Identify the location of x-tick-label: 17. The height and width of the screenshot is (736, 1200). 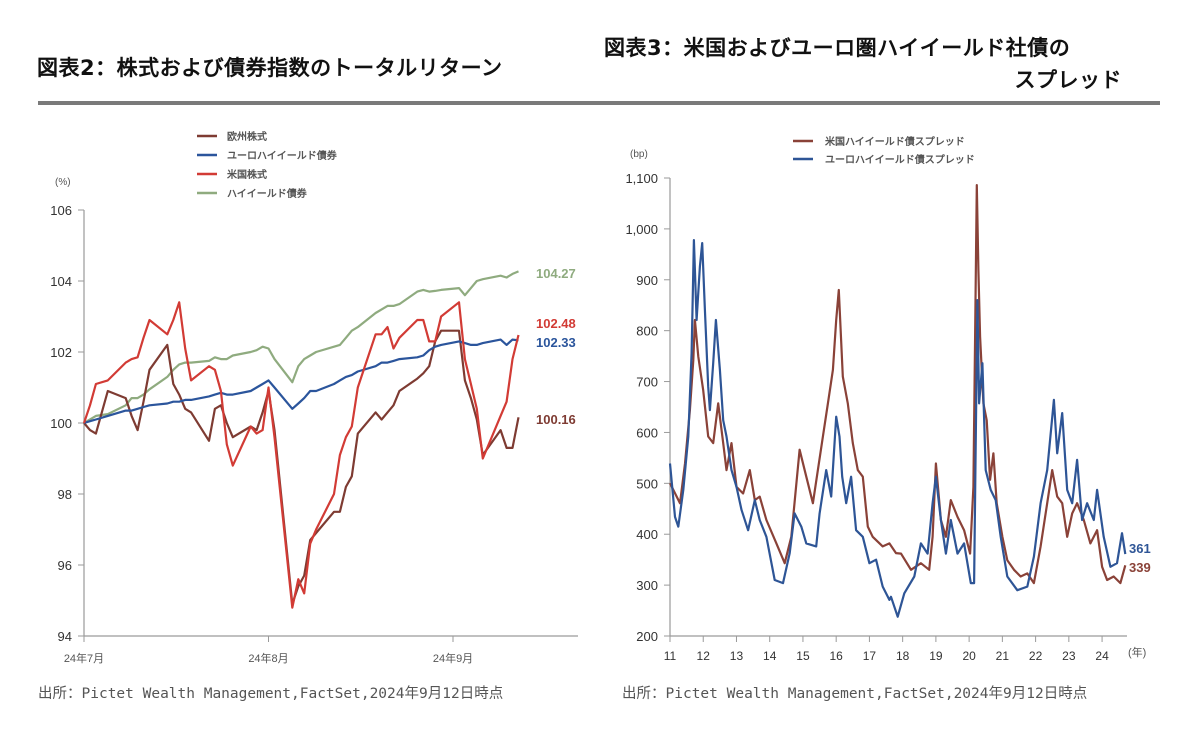
(870, 656).